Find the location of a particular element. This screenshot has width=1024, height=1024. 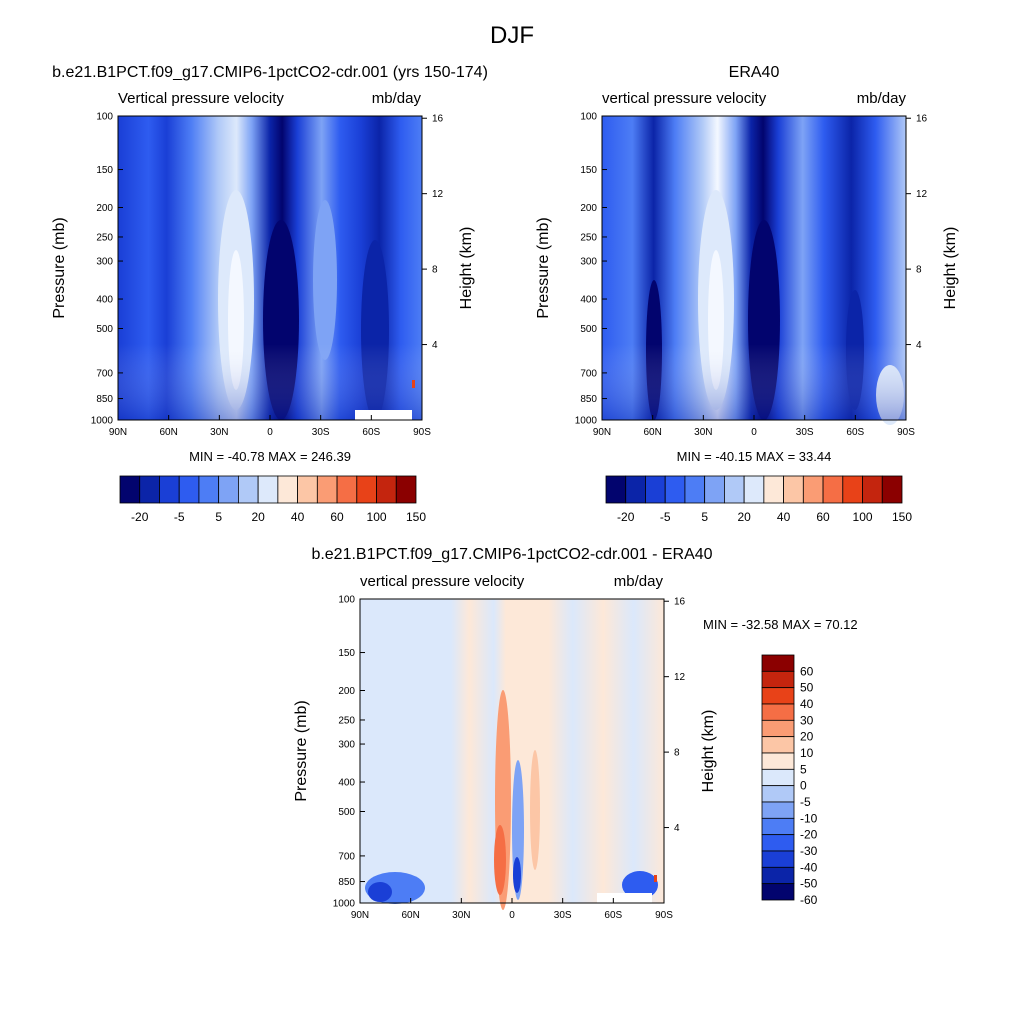

panel-era40-colorbar: -20 -5 5 20 40 60 100 150 is located at coordinates (758, 499).